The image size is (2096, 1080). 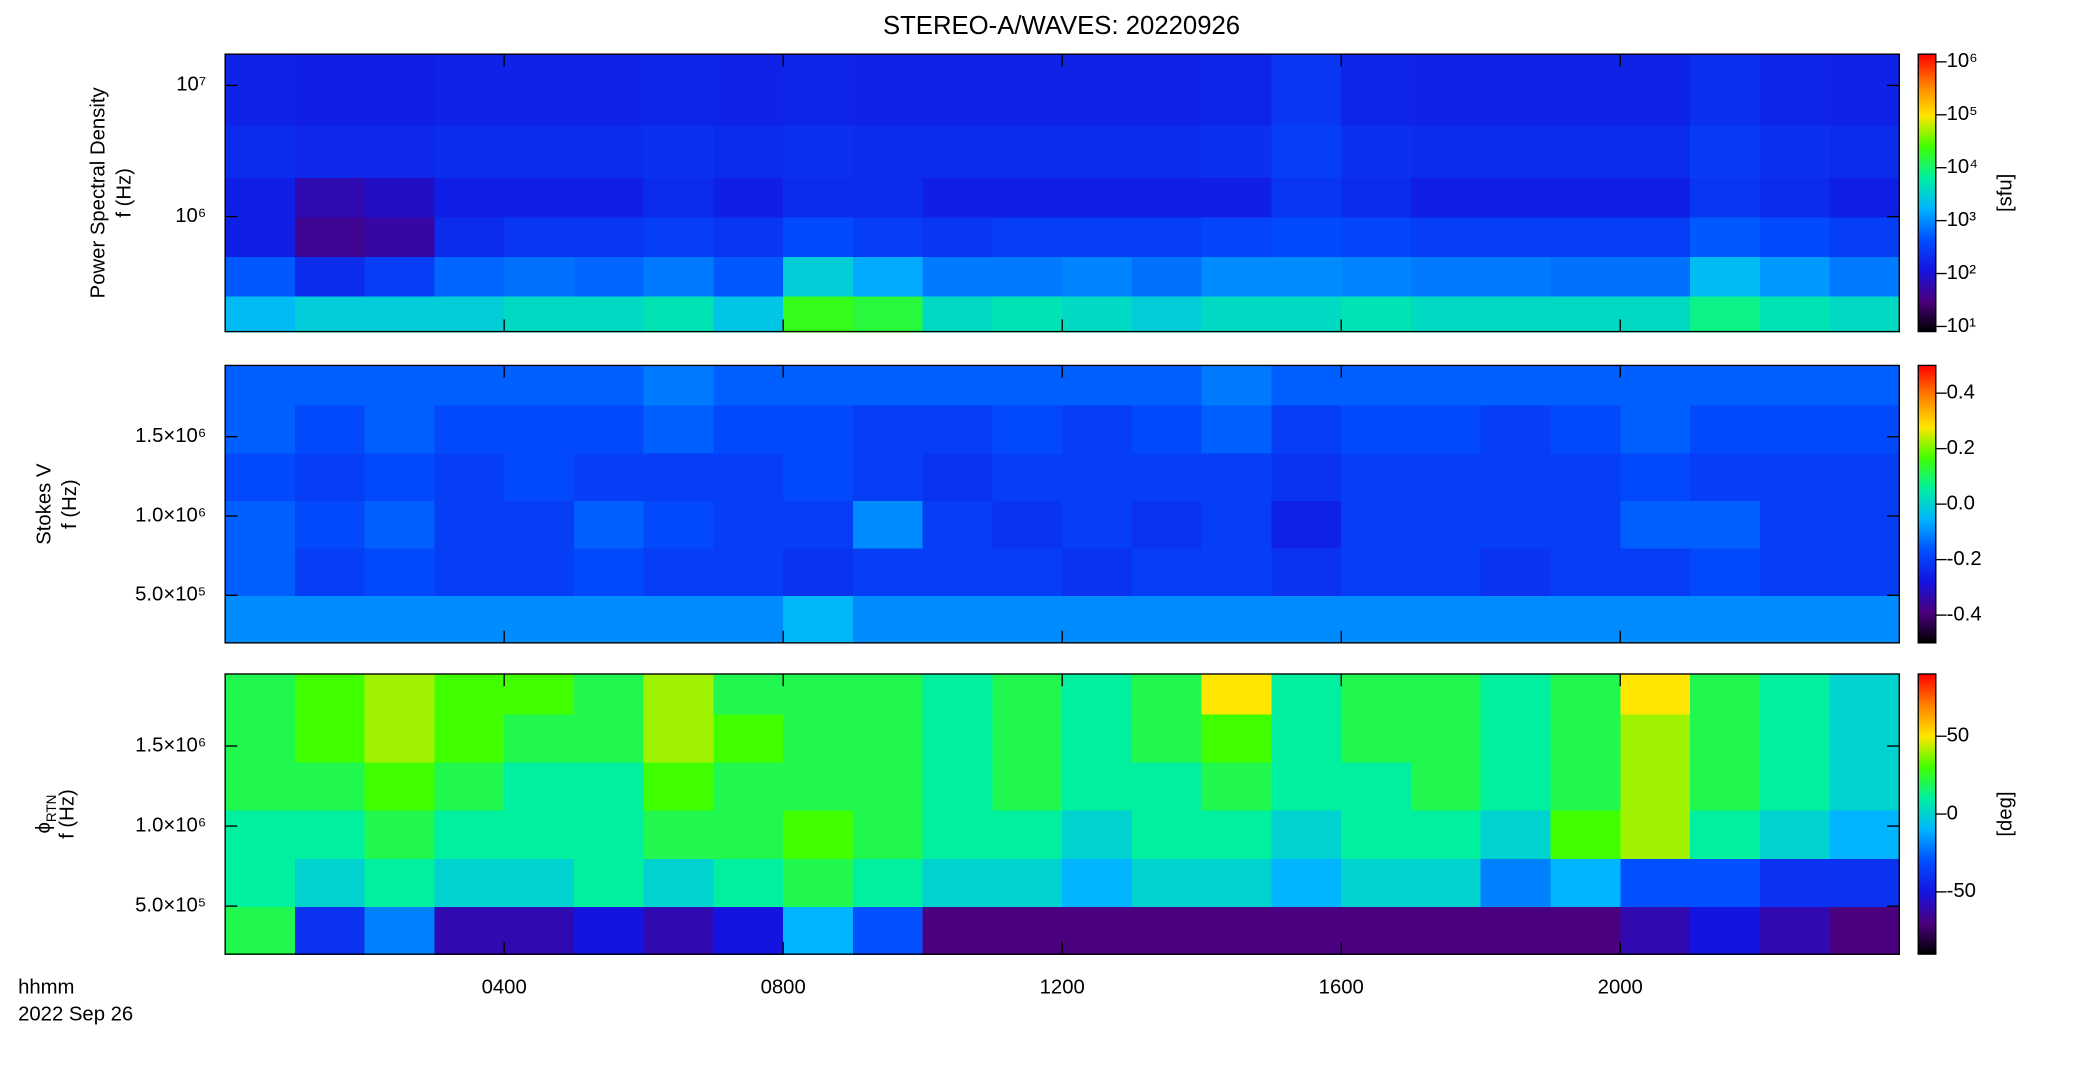 What do you see at coordinates (2006, 813) in the screenshot?
I see `colorbar-label: [deg]` at bounding box center [2006, 813].